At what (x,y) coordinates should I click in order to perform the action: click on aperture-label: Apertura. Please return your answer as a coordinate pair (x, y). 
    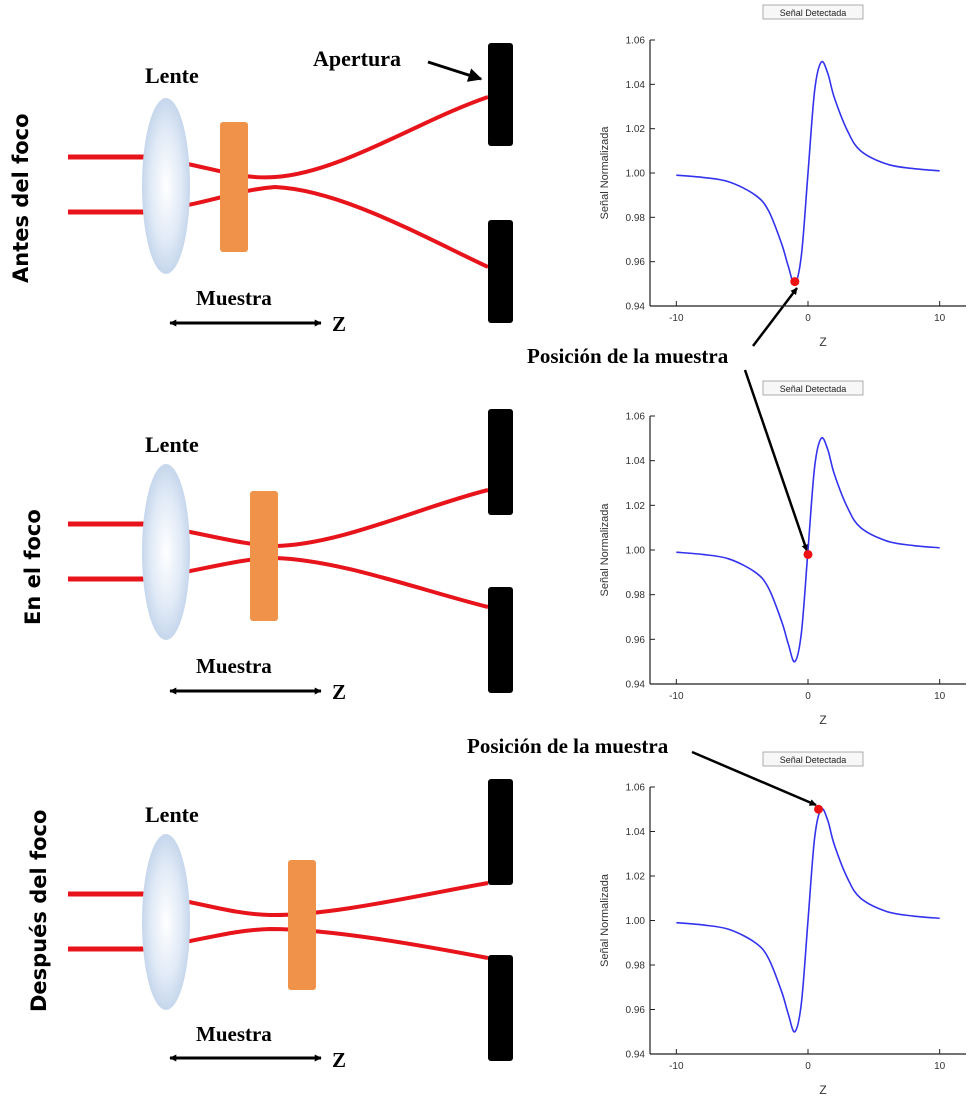
    Looking at the image, I should click on (357, 58).